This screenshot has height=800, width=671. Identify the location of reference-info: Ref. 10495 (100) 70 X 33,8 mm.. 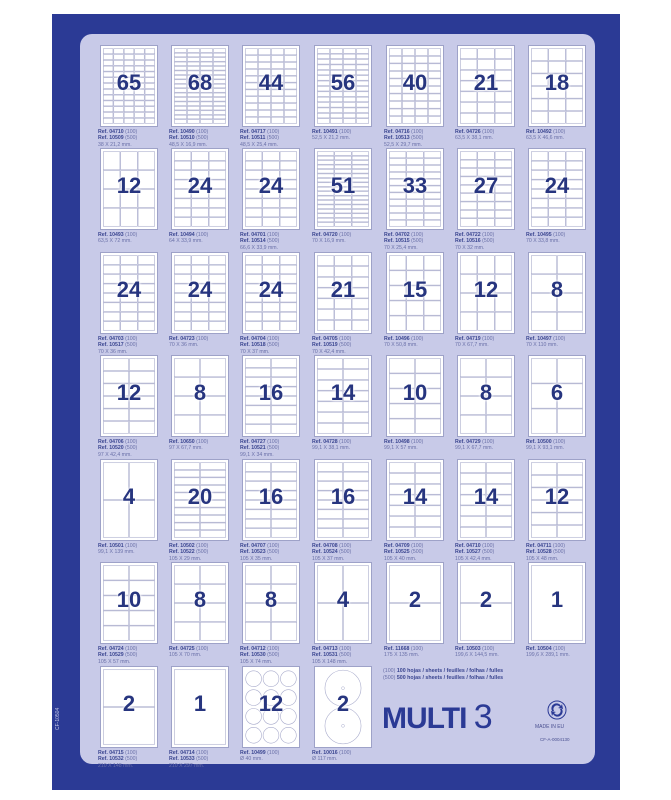
(545, 238).